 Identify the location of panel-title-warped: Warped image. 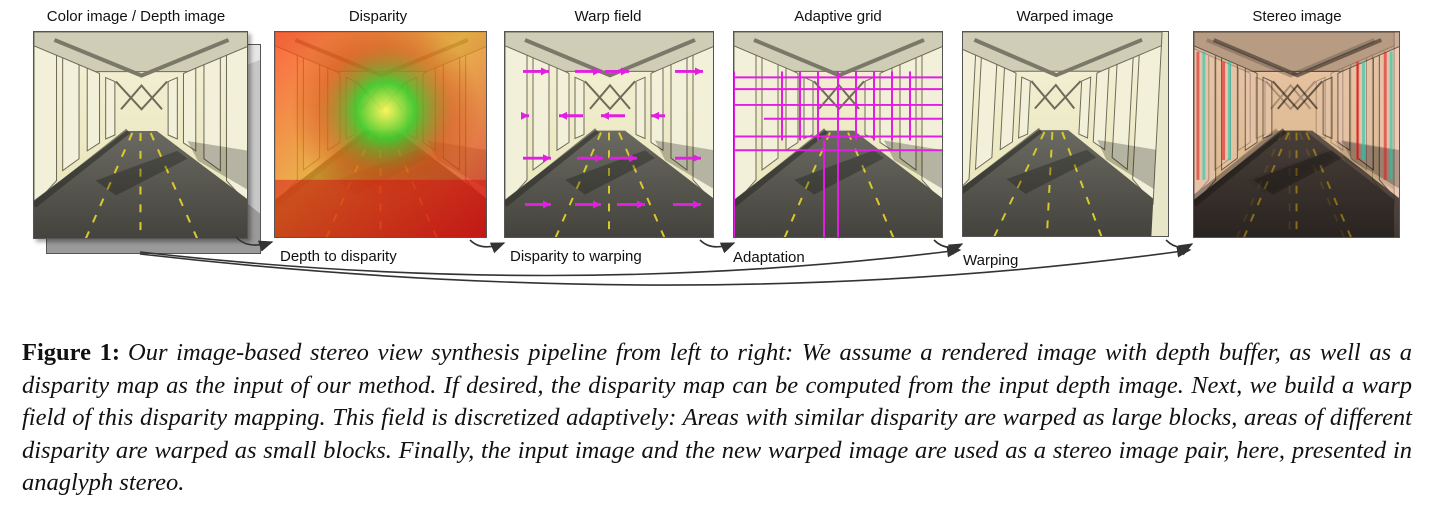
(1065, 16).